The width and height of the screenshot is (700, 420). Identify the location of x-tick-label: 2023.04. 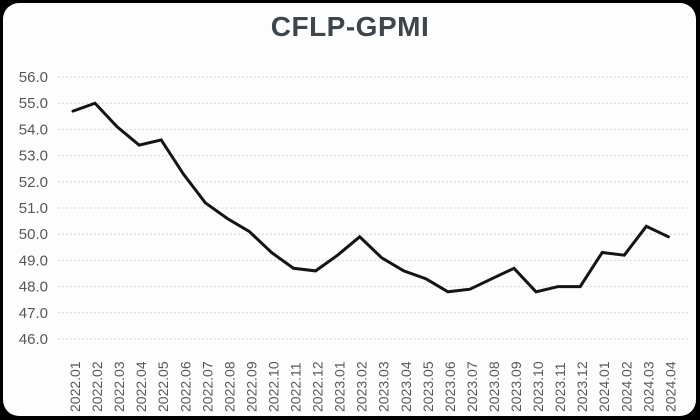
(406, 386).